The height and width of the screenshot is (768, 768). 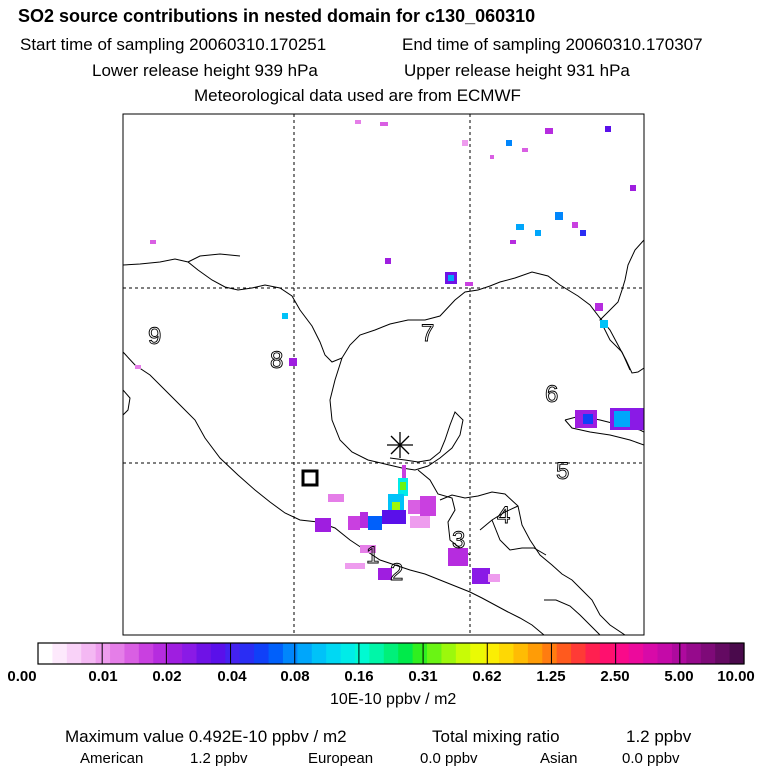 What do you see at coordinates (372, 555) in the screenshot?
I see `region-label-1: 1` at bounding box center [372, 555].